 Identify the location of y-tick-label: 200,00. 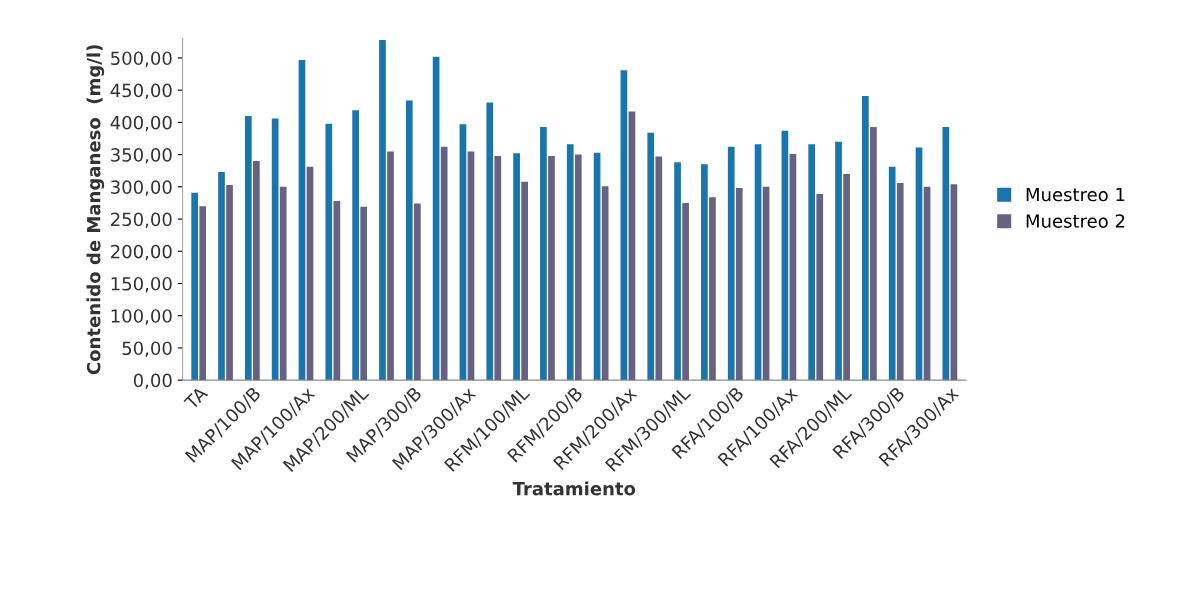
(141, 252).